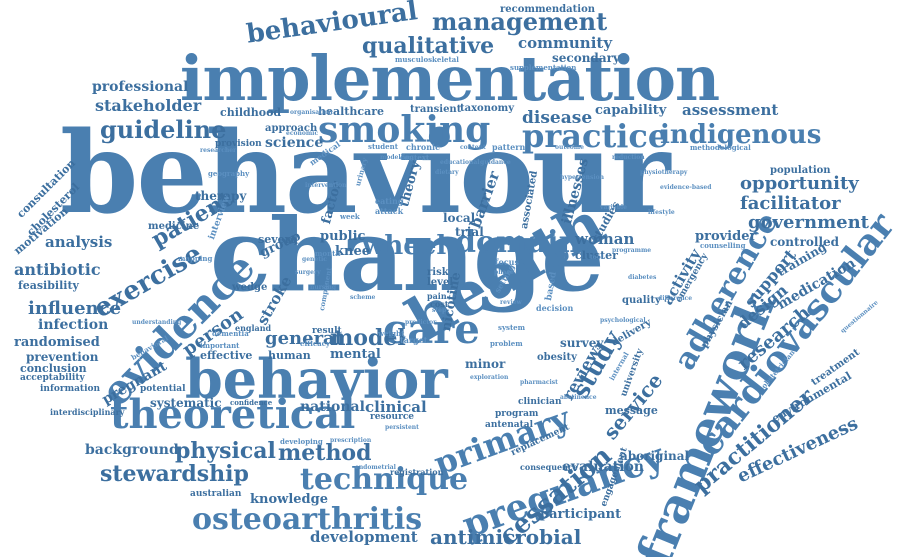 The image size is (900, 557). What do you see at coordinates (440, 282) in the screenshot?
I see `word-level: level` at bounding box center [440, 282].